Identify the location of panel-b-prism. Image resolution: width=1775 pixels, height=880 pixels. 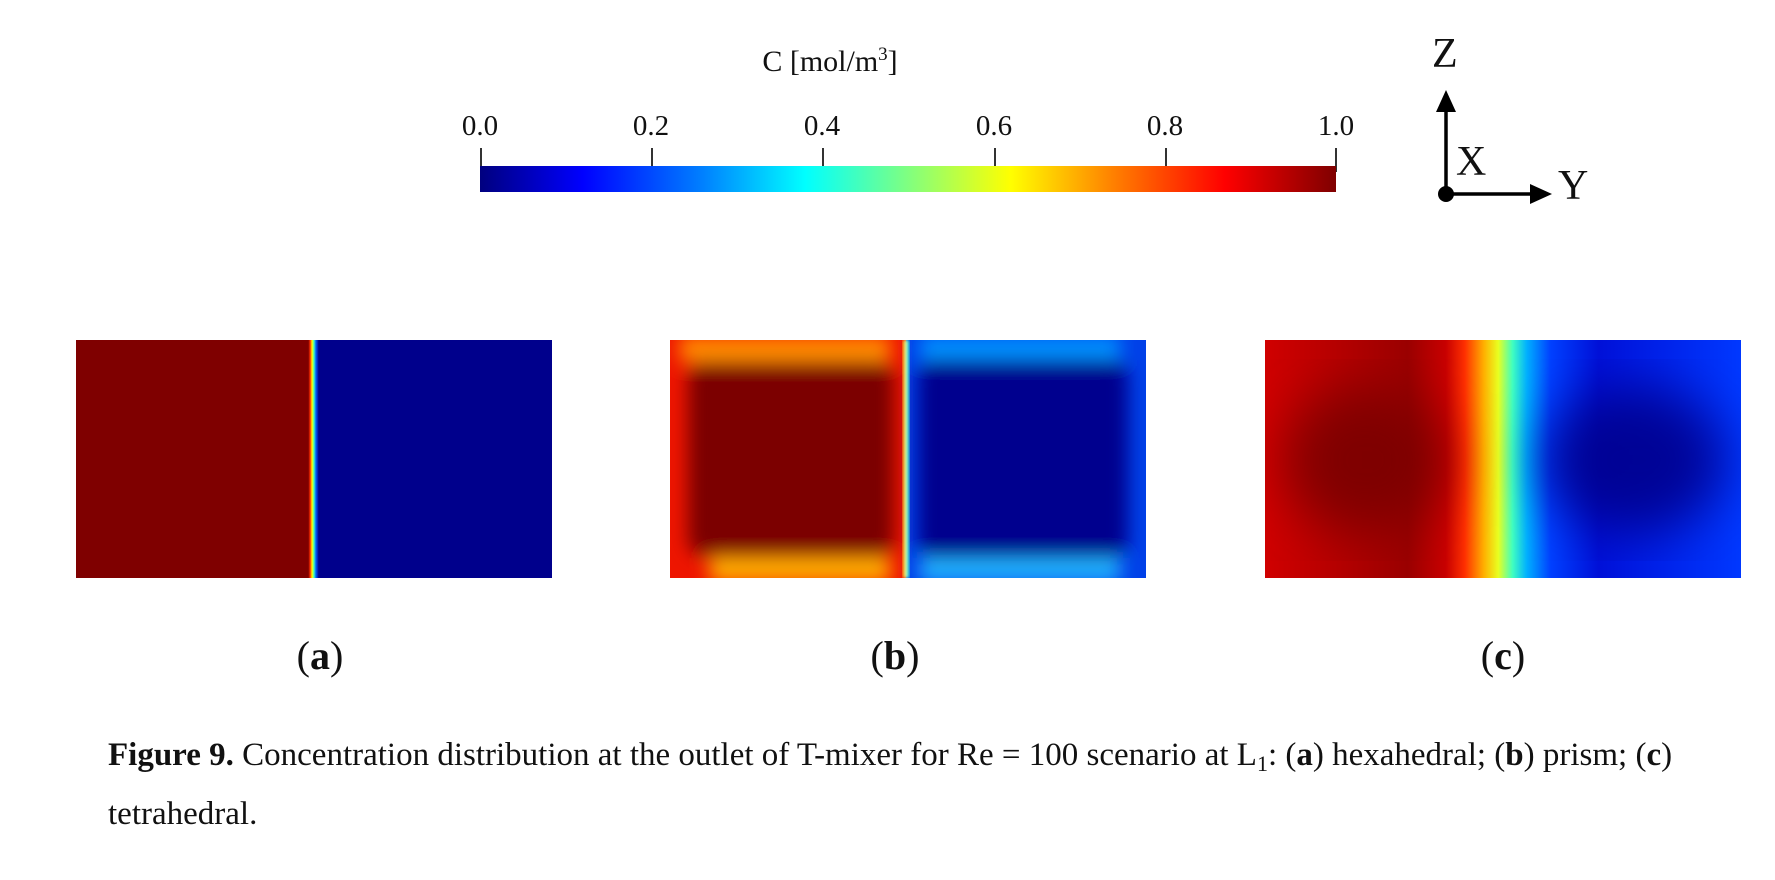
(908, 459).